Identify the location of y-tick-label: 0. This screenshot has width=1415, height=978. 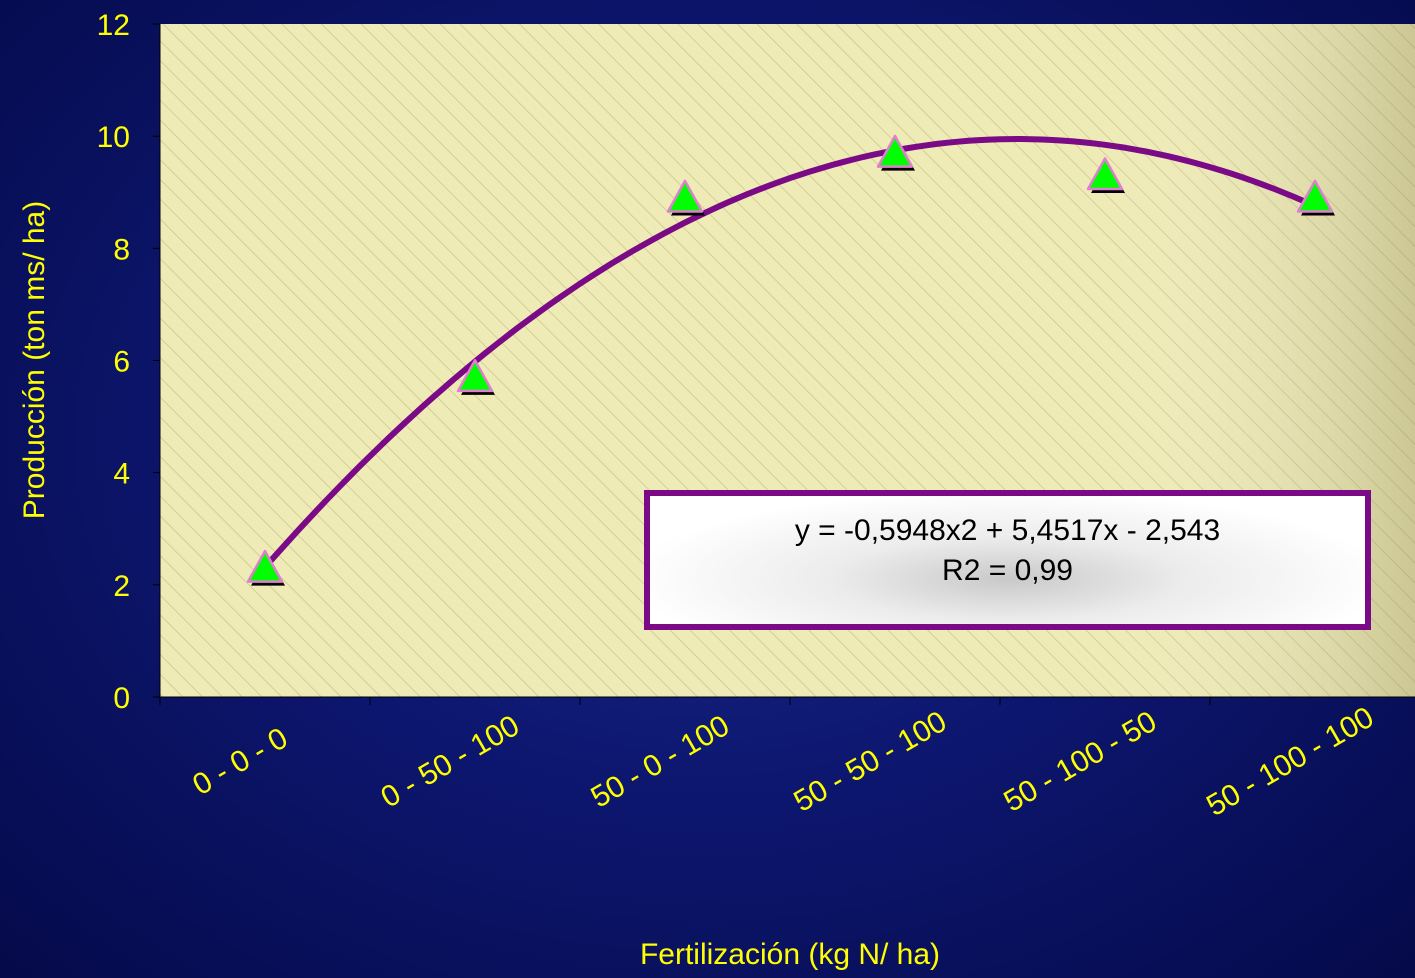
(121, 698).